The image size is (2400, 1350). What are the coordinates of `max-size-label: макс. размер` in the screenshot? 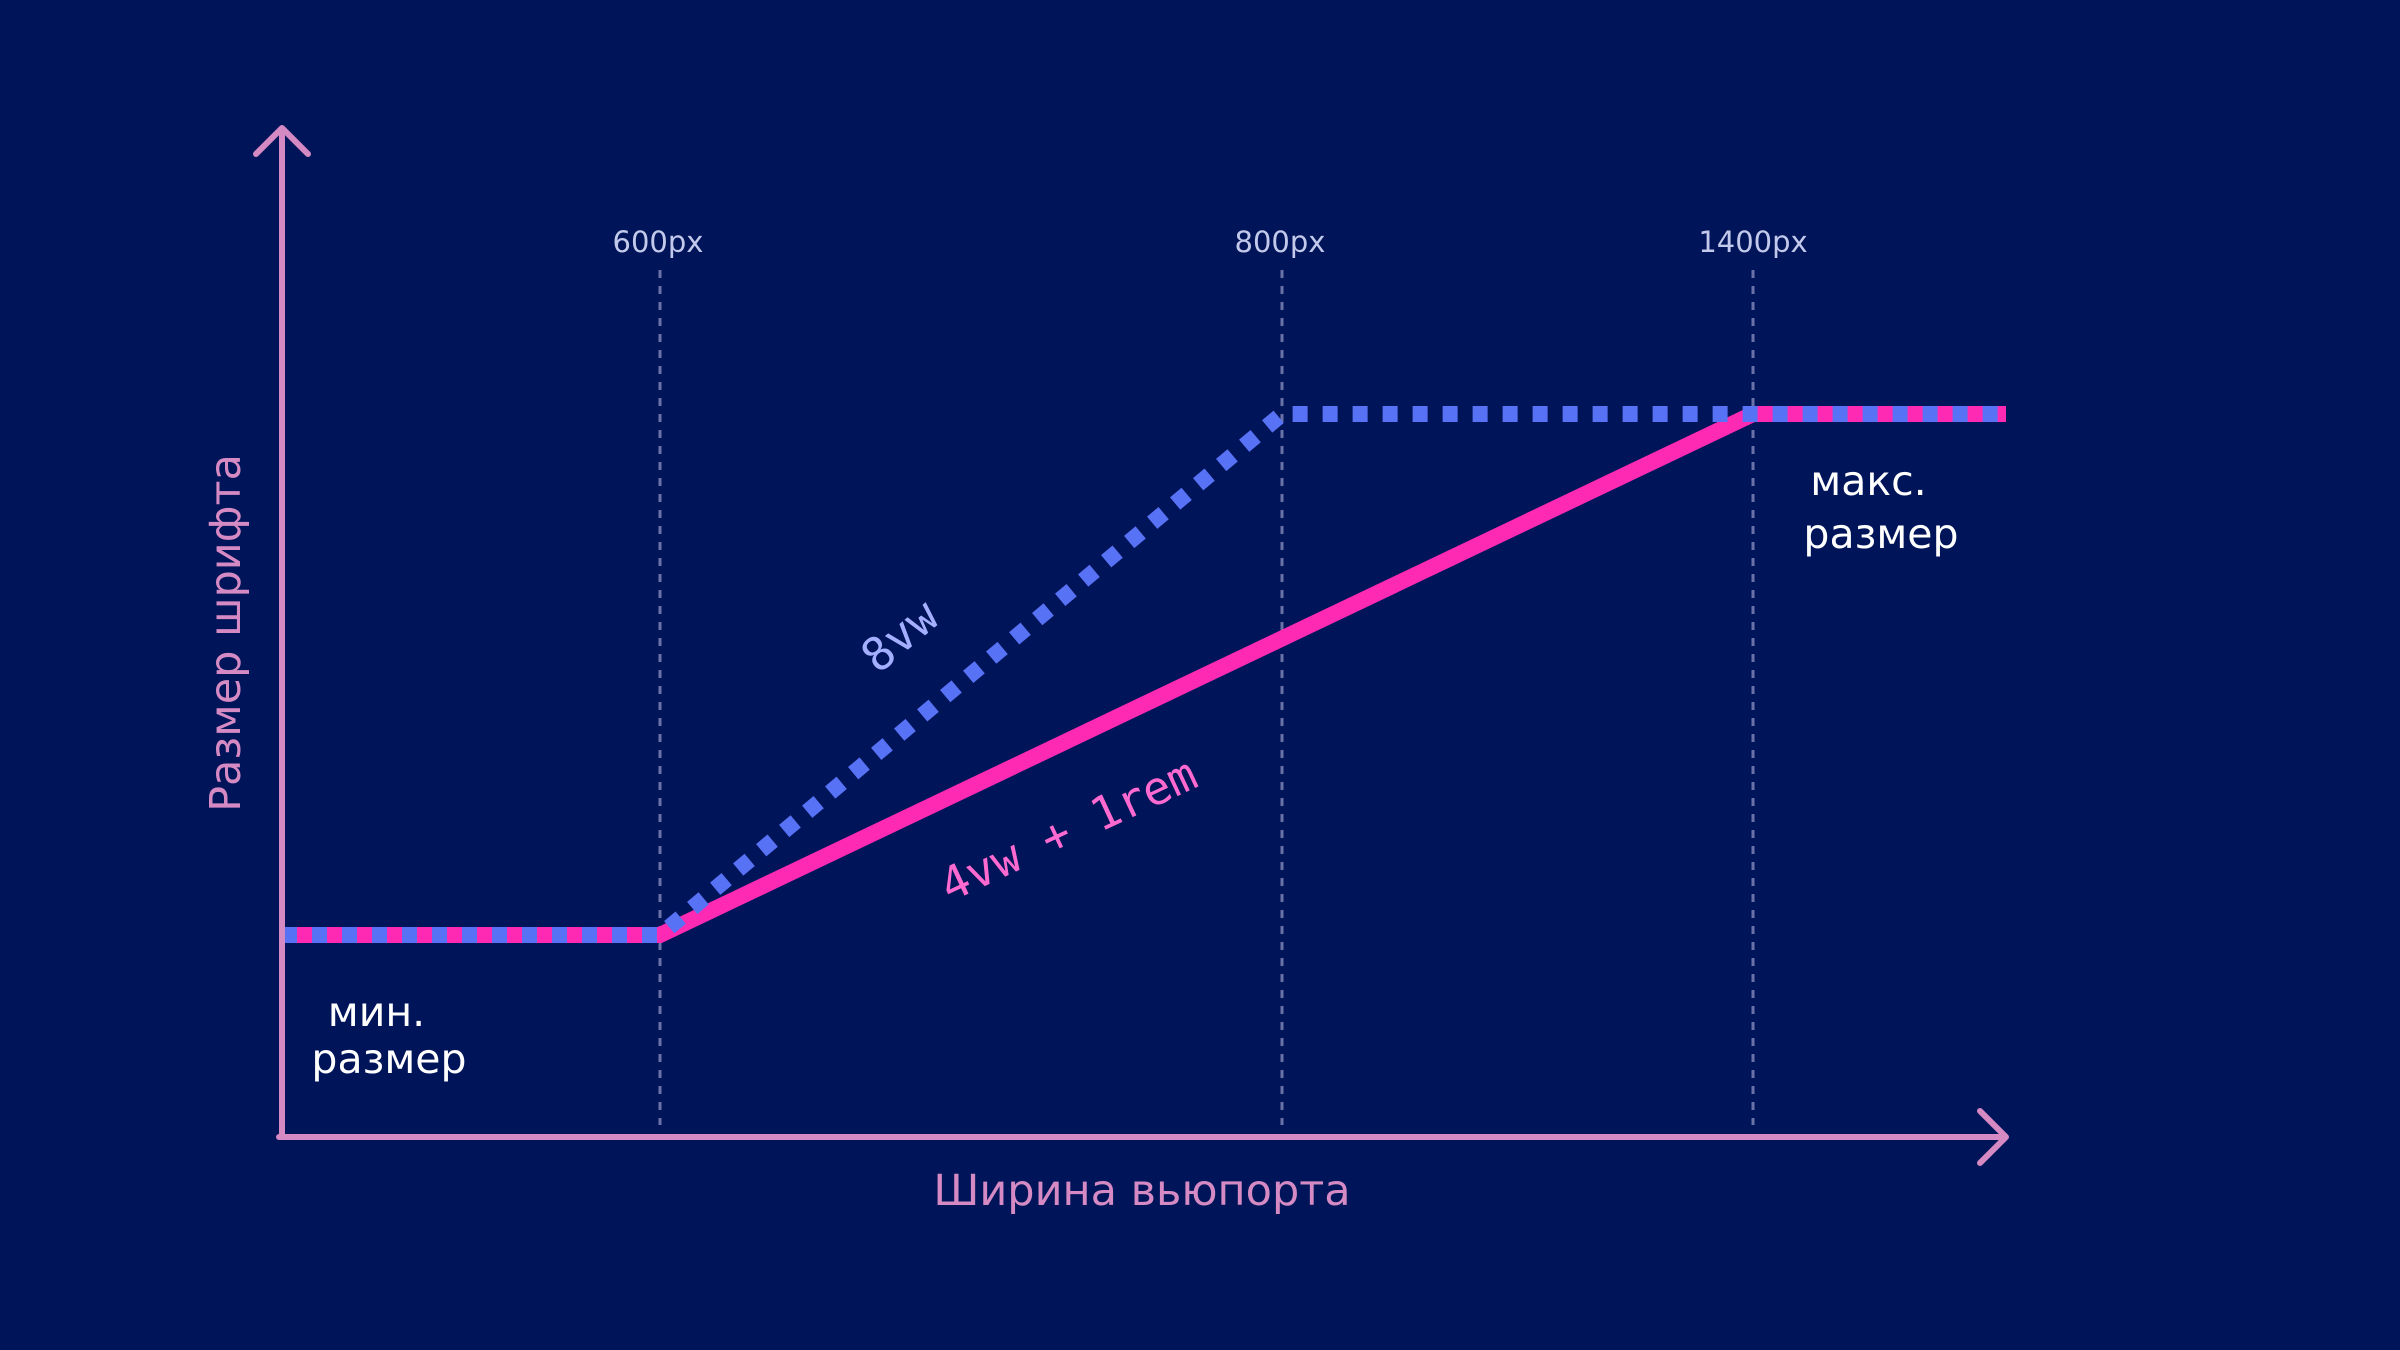 It's located at (1880, 507).